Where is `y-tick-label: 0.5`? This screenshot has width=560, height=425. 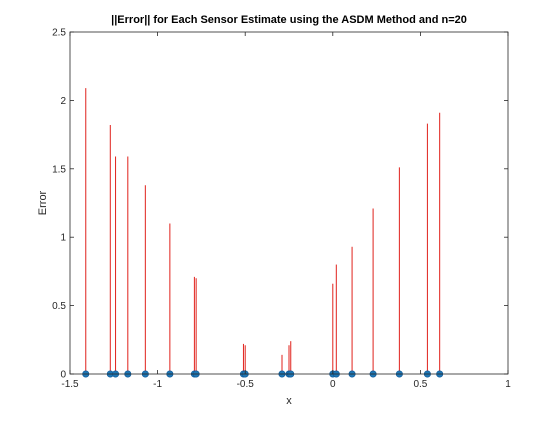 y-tick-label: 0.5 is located at coordinates (59, 306).